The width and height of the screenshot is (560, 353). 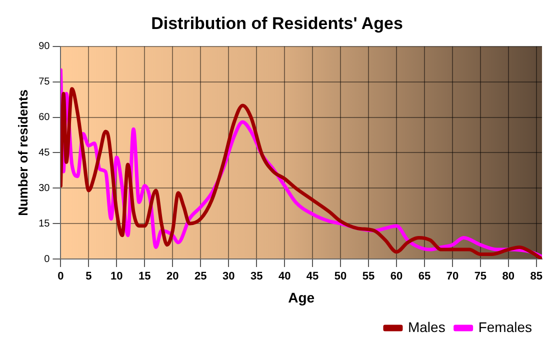 What do you see at coordinates (396, 276) in the screenshot?
I see `x-tick-label: 60` at bounding box center [396, 276].